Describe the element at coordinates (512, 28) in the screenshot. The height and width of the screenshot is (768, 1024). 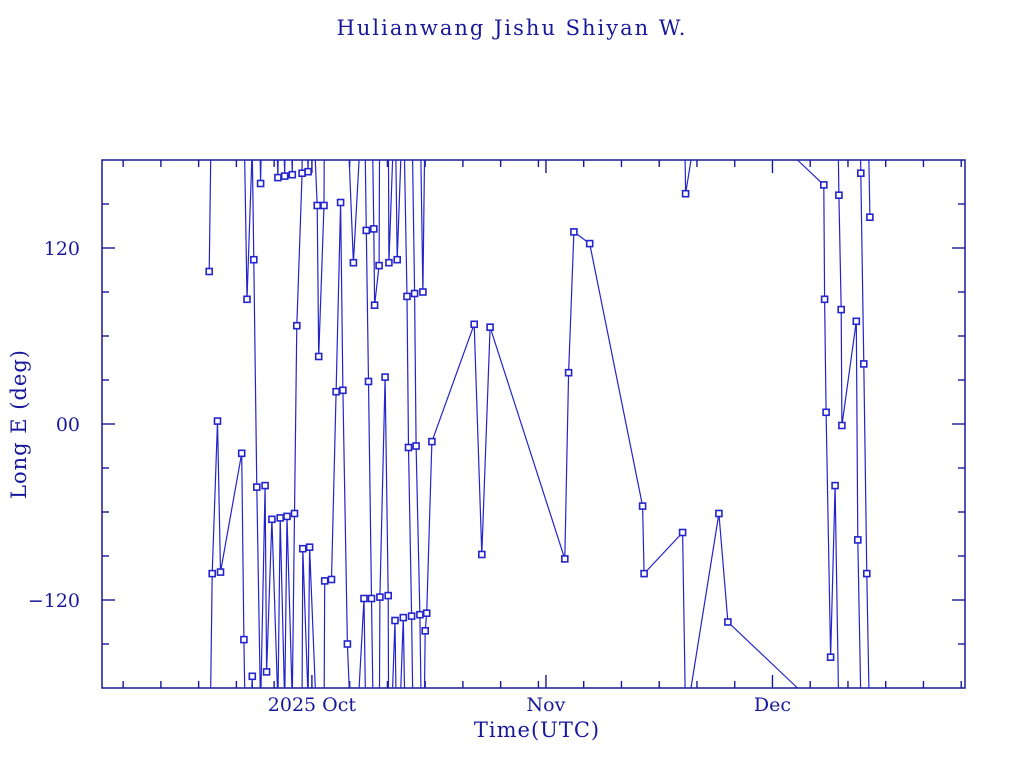
I see `chart-title: Hulianwang Jishu Shiyan W.` at that location.